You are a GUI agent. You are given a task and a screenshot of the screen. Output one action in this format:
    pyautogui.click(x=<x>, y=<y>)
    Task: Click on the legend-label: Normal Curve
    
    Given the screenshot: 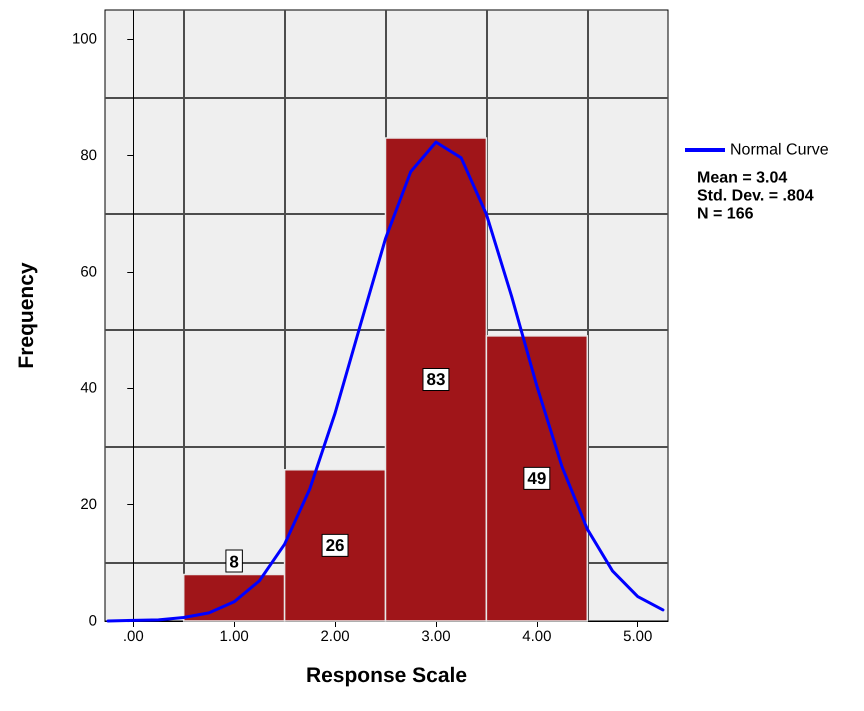 What is the action you would take?
    pyautogui.click(x=779, y=150)
    